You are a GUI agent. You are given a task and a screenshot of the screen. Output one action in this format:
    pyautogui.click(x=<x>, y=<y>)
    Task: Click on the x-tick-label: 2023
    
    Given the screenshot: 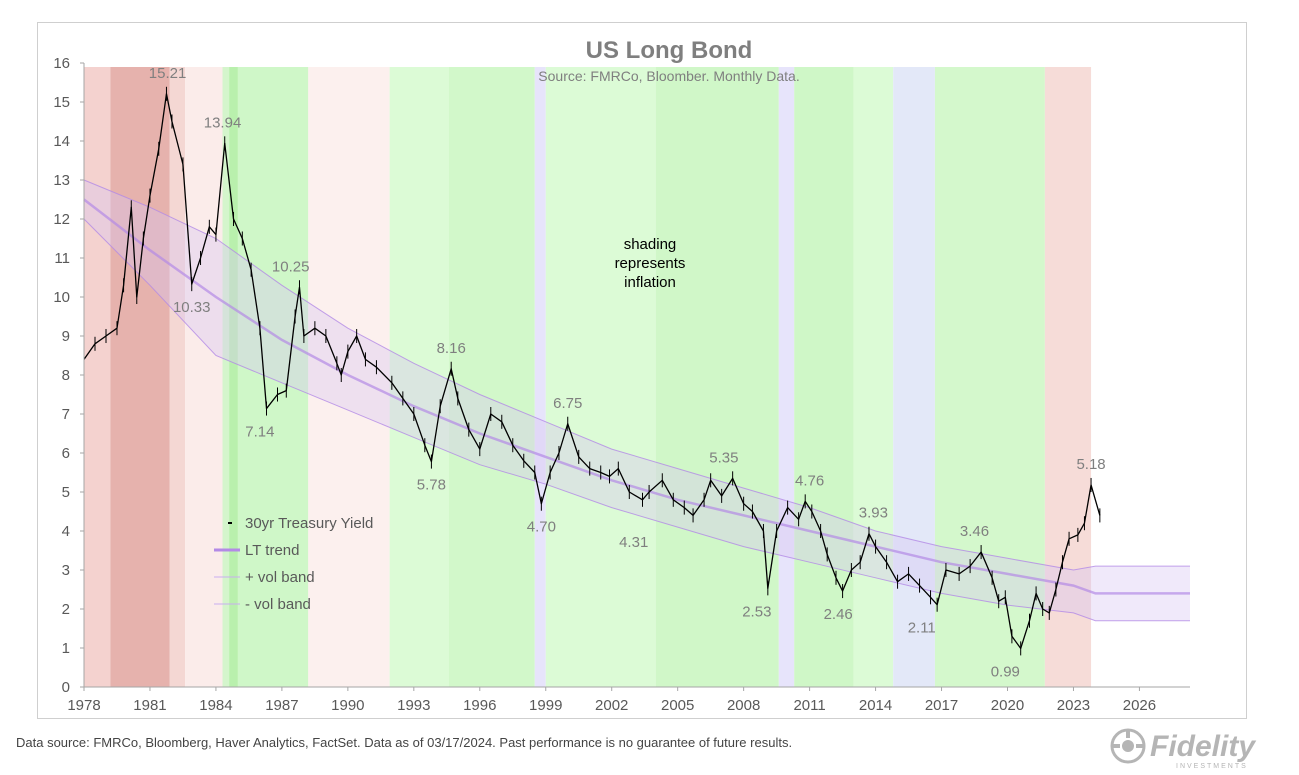 What is the action you would take?
    pyautogui.click(x=1073, y=705)
    